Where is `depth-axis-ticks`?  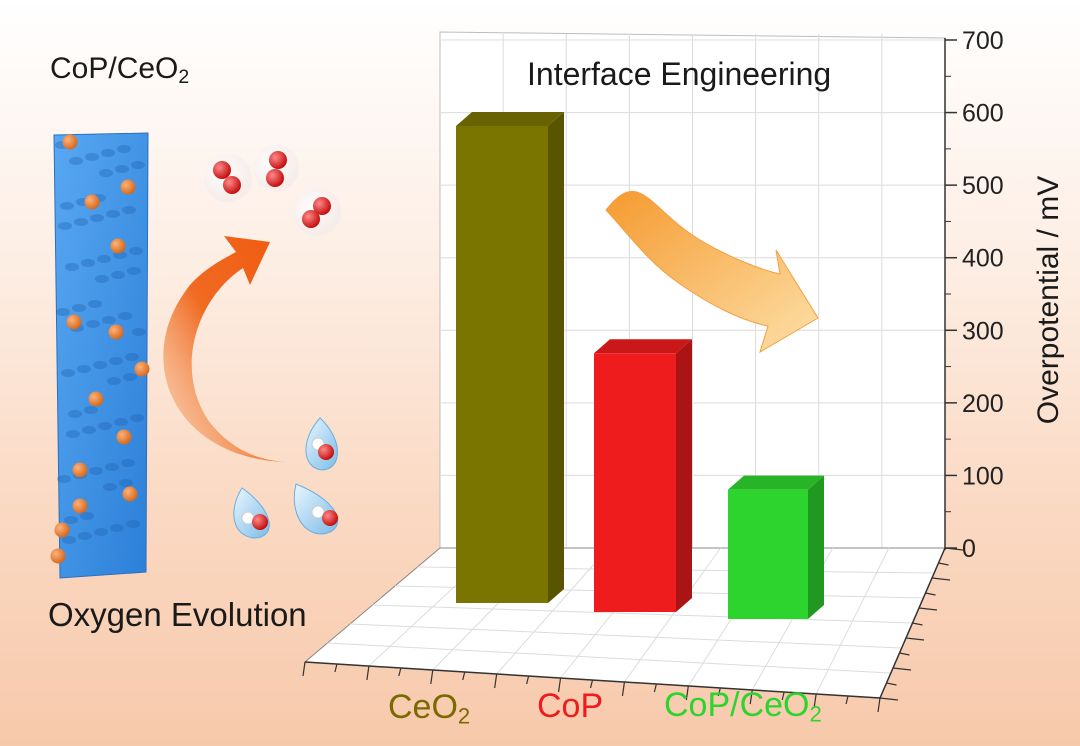 depth-axis-ticks is located at coordinates (921, 624).